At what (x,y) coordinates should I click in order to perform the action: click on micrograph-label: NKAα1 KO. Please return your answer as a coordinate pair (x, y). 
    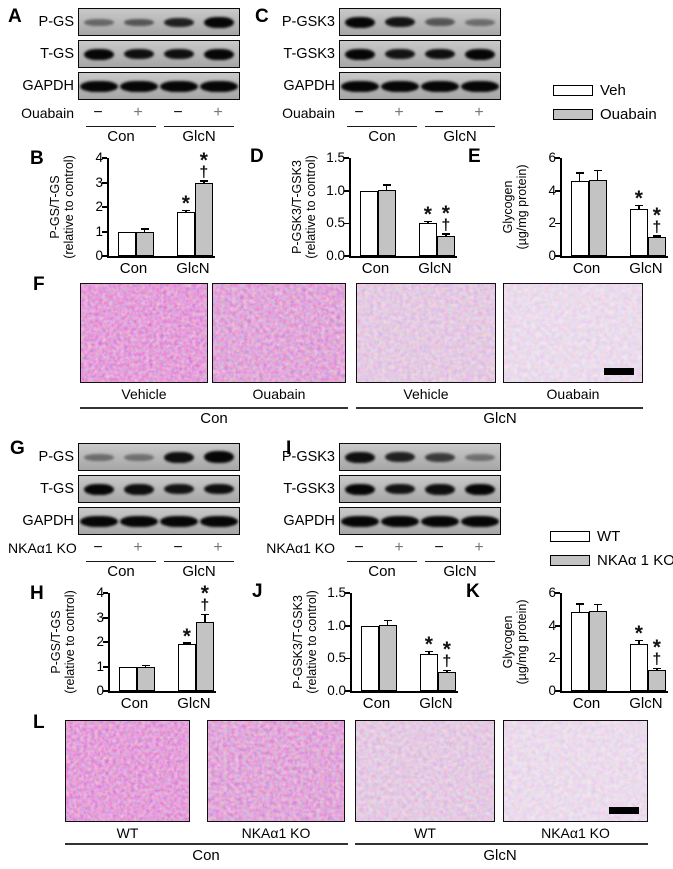
    Looking at the image, I should click on (575, 833).